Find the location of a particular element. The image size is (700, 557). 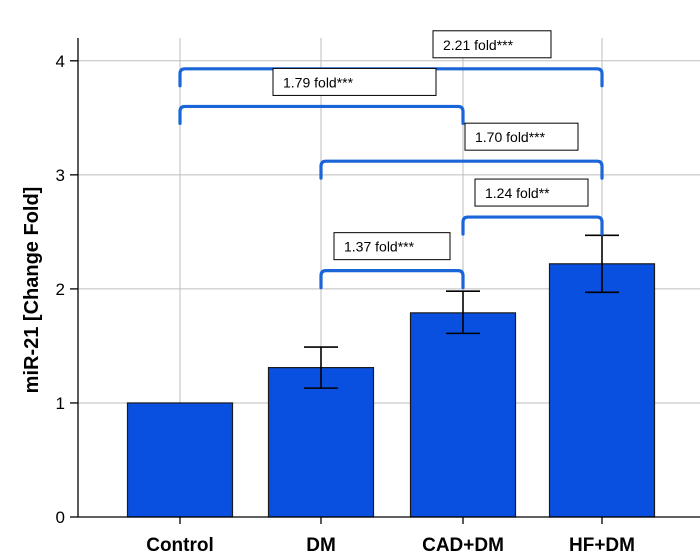

y-axis-title: miR-21 [Change Fold] is located at coordinates (32, 290).